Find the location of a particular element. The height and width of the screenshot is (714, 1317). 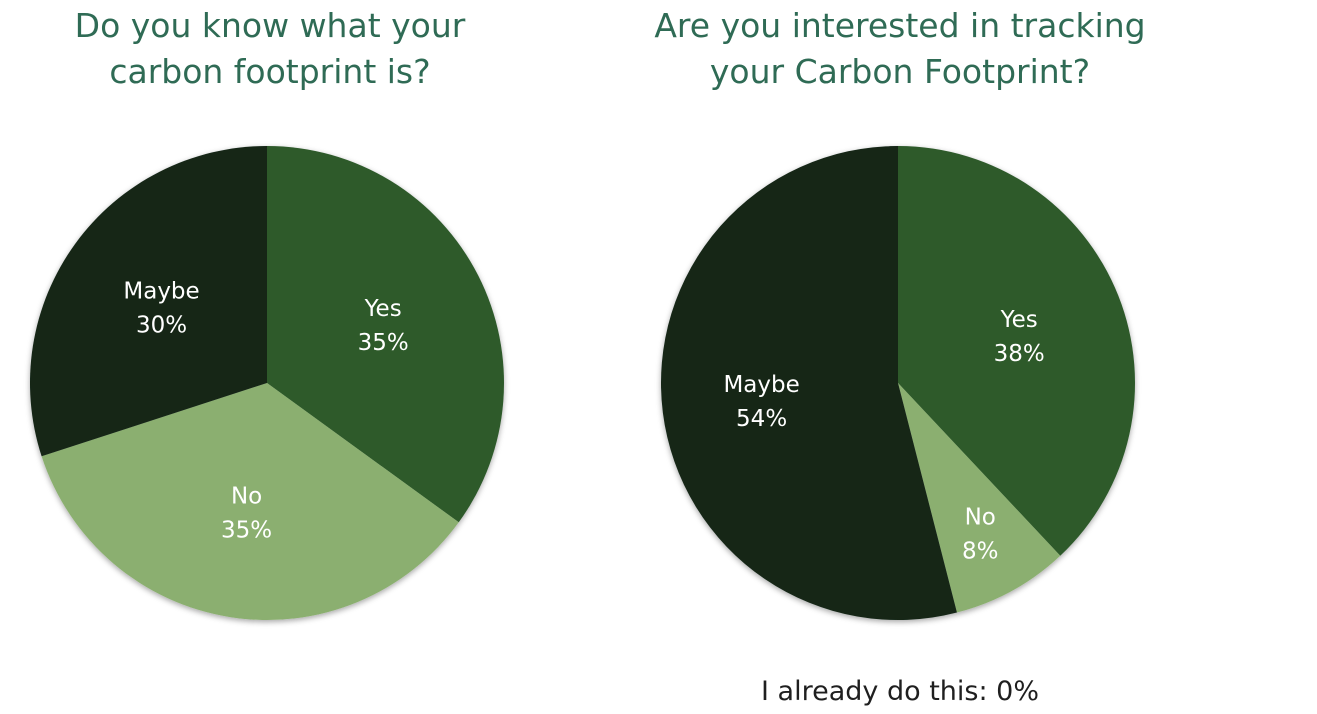

pie-1-slice-no is located at coordinates (250, 501).